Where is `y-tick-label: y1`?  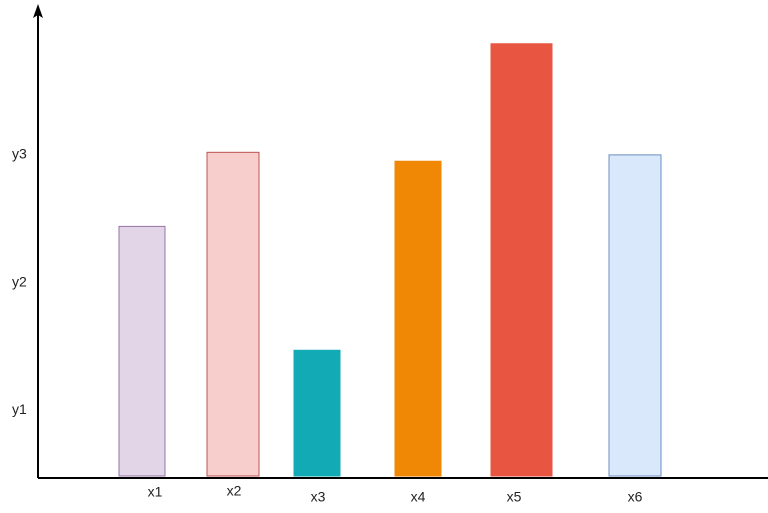
y-tick-label: y1 is located at coordinates (19, 409).